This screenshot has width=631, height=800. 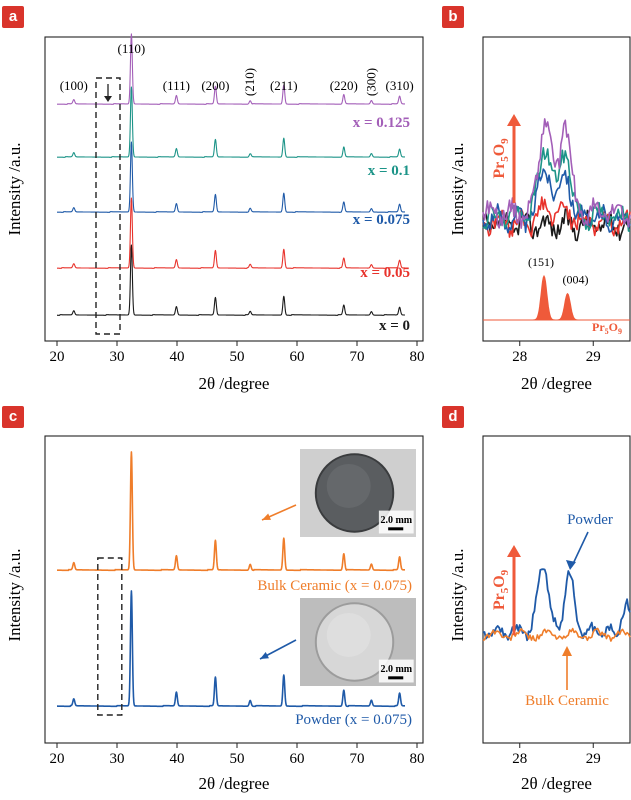 I want to click on panel-a-highlight-box, so click(x=108, y=206).